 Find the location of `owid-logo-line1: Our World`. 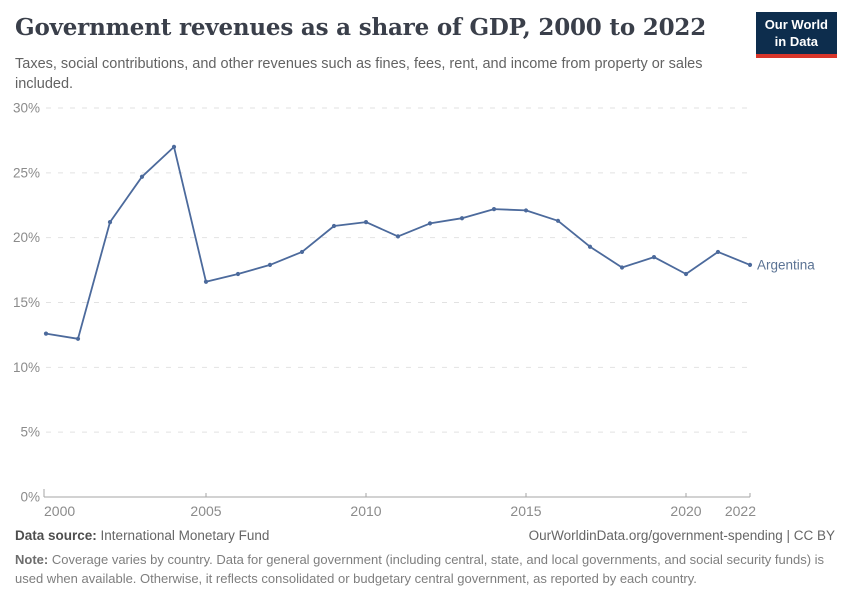

owid-logo-line1: Our World is located at coordinates (796, 24).